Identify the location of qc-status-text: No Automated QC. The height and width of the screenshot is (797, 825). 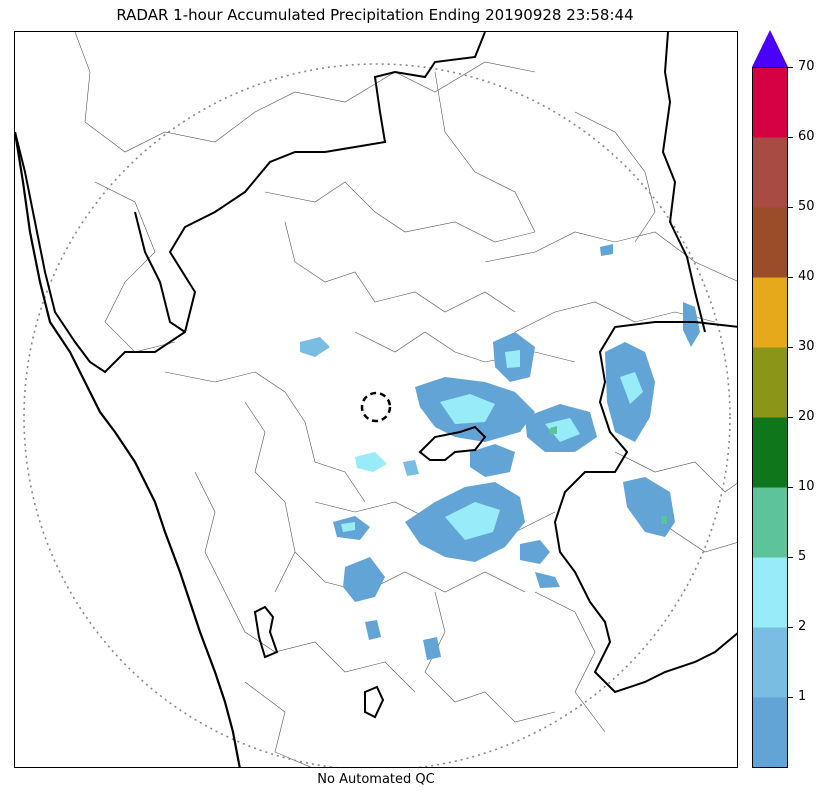
(376, 779).